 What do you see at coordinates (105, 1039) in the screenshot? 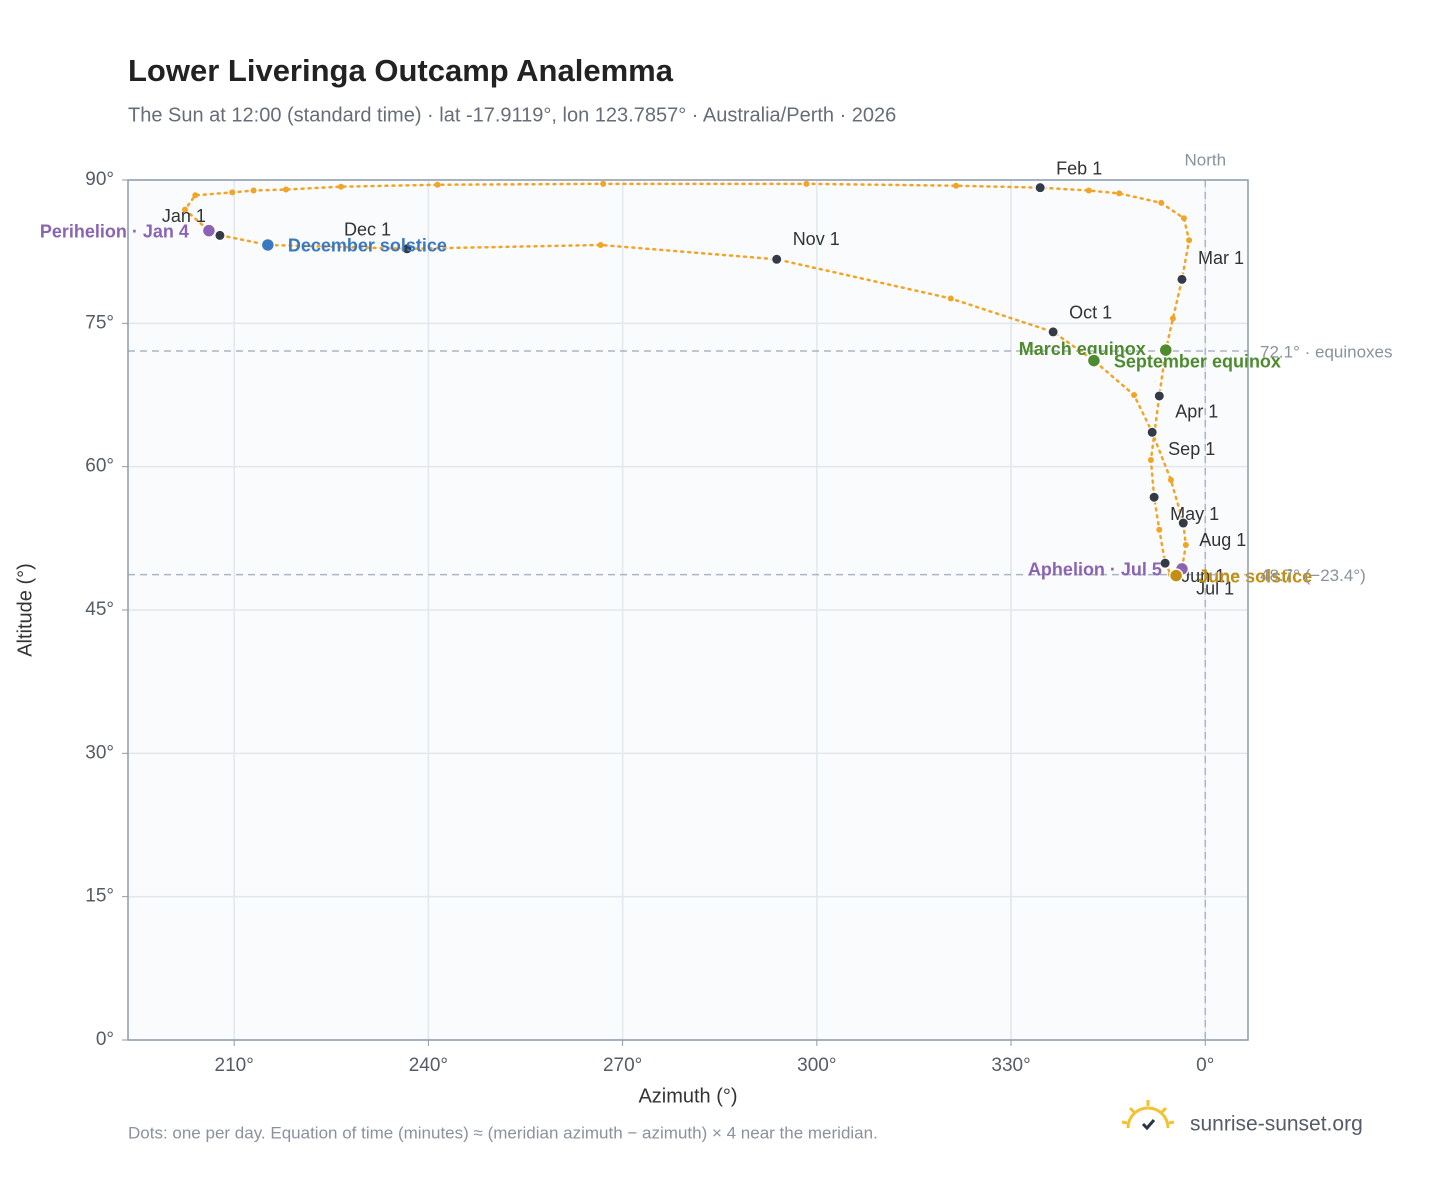
I see `y-tick-label: 0°` at bounding box center [105, 1039].